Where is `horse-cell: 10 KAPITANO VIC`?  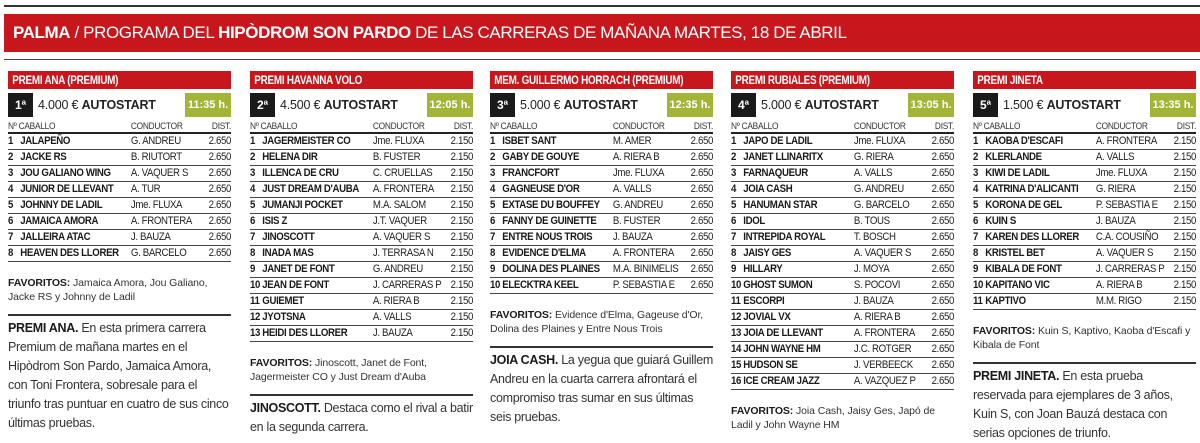 horse-cell: 10 KAPITANO VIC is located at coordinates (1034, 285).